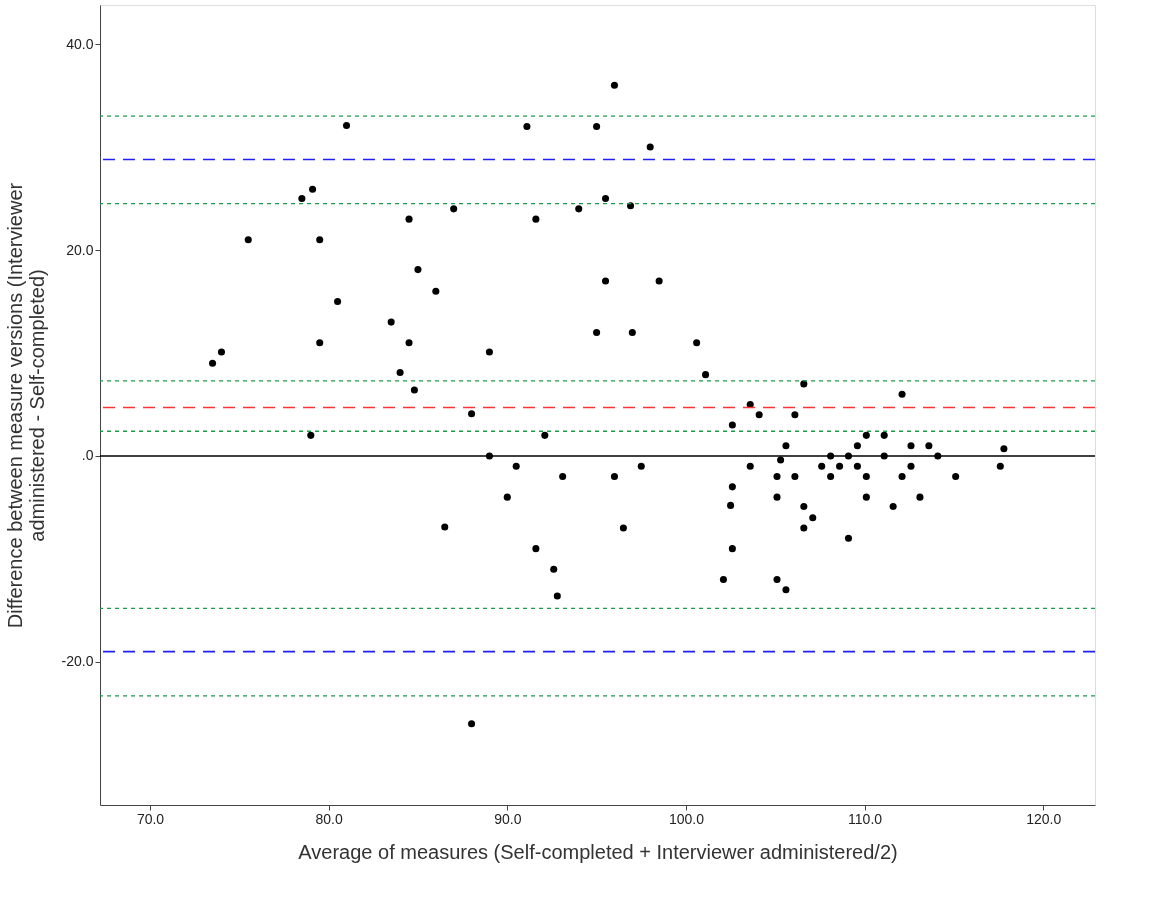  I want to click on x-tick-label: 120.0, so click(1044, 818).